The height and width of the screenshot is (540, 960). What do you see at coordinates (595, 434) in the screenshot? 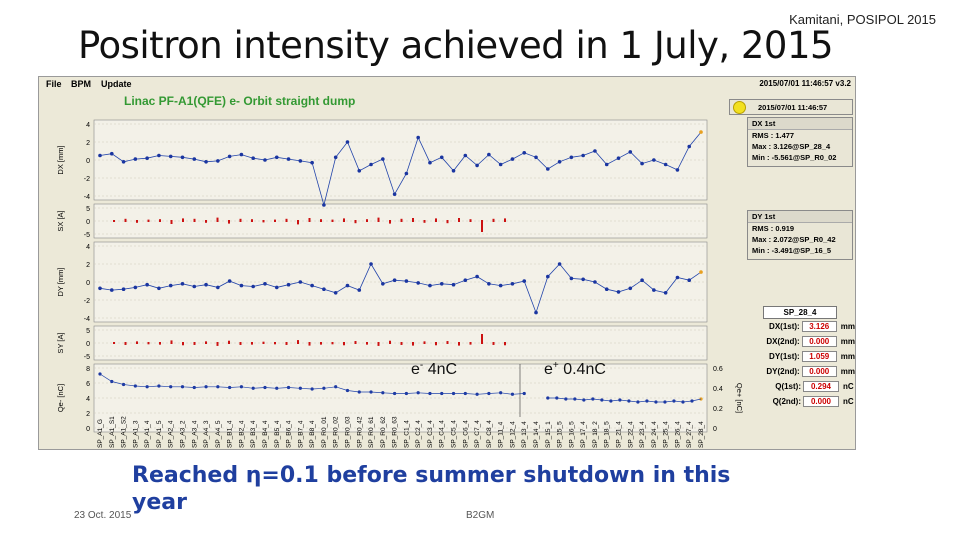
I see `bpm-name-label: SP_18_2` at bounding box center [595, 434].